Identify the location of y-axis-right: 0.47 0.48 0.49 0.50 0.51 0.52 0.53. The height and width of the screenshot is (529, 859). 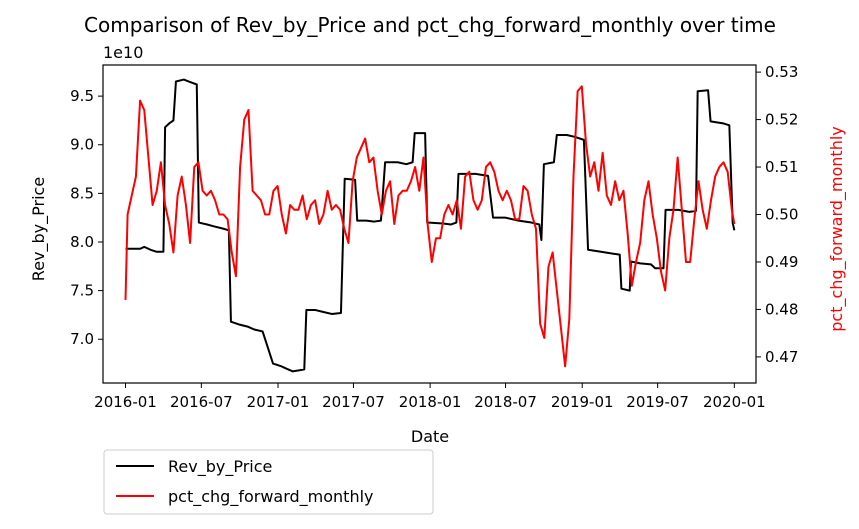
(777, 214).